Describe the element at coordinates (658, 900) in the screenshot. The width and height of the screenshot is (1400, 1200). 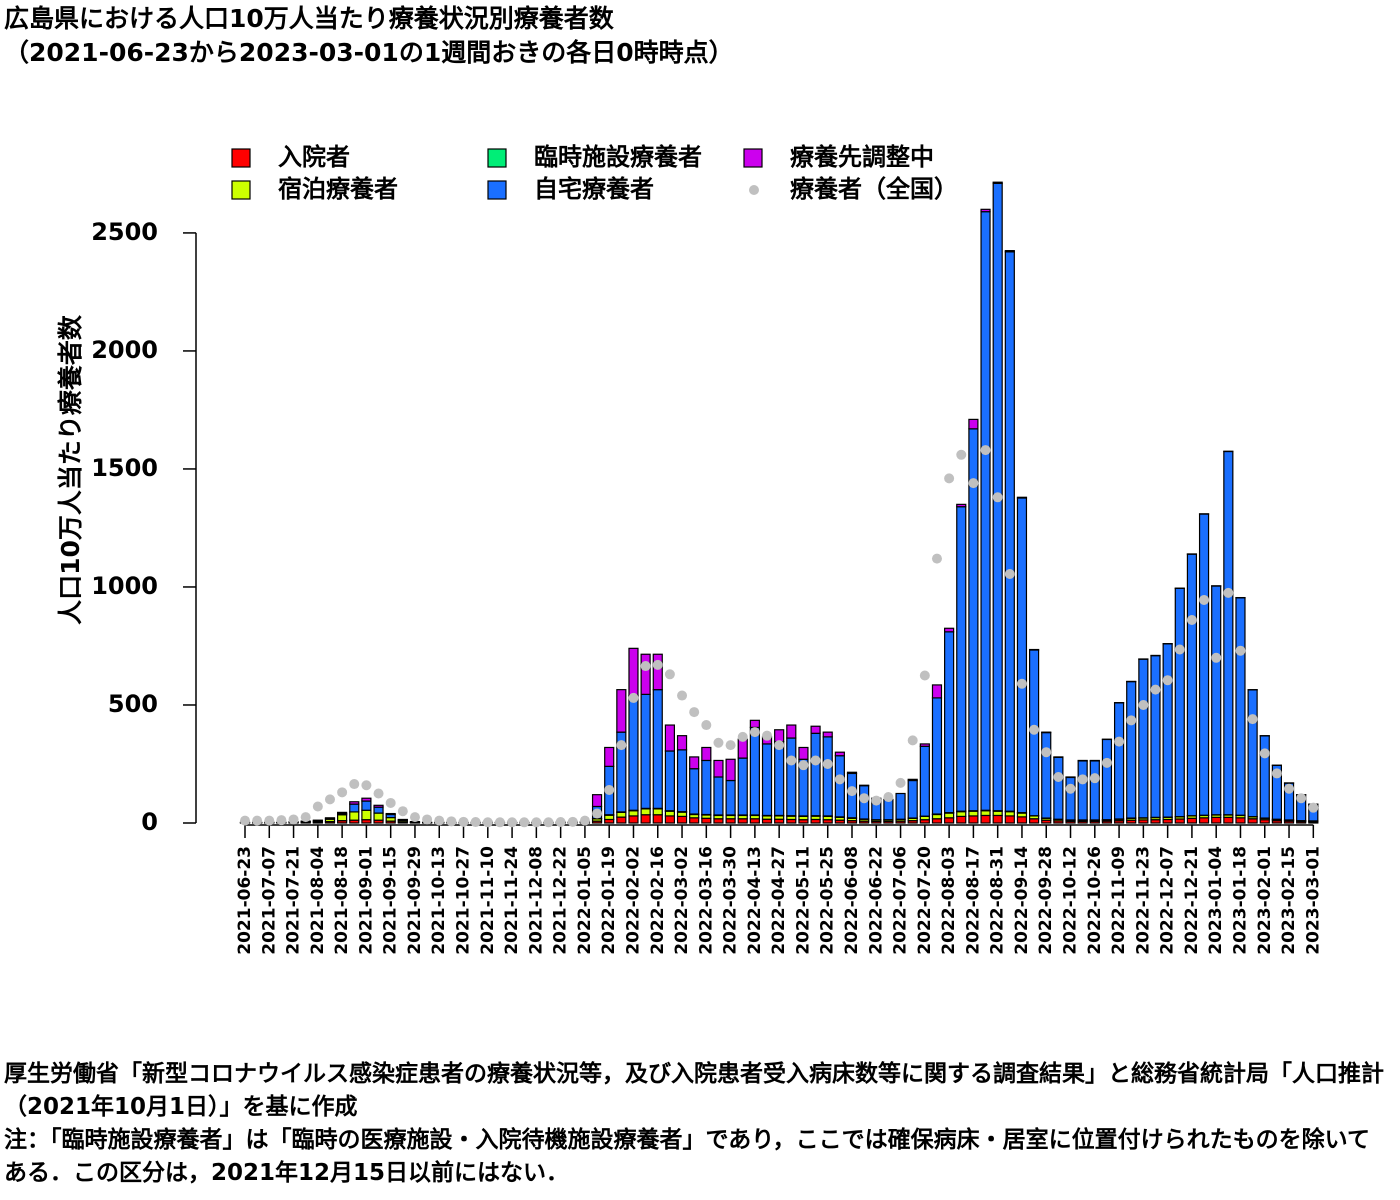
I see `x-tick-label: 2022-02-16` at that location.